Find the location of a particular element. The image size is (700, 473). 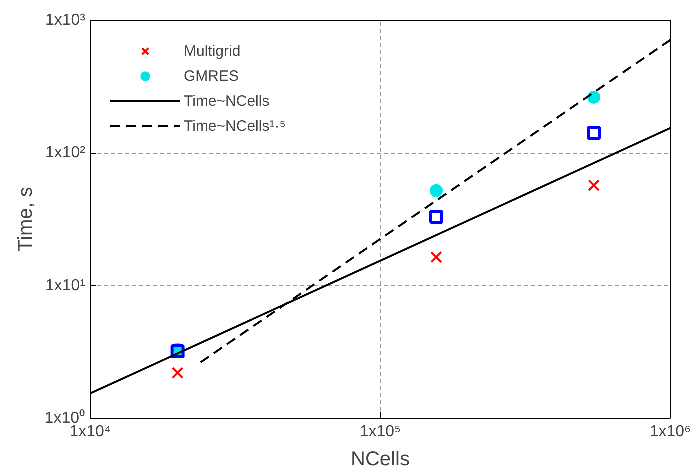

x-axis-title: NCells is located at coordinates (380, 459).